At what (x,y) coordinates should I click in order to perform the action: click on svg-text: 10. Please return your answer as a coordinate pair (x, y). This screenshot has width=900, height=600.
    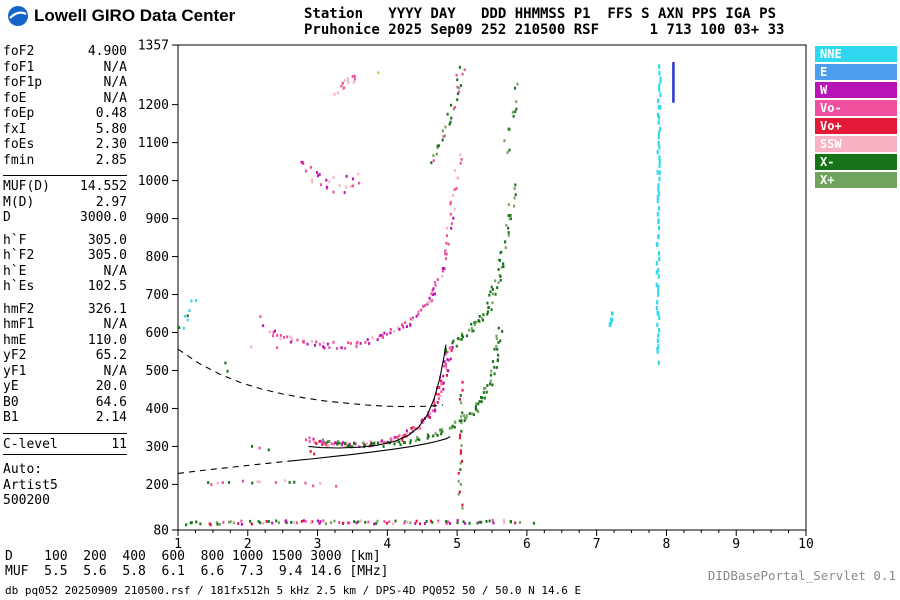
    Looking at the image, I should click on (806, 544).